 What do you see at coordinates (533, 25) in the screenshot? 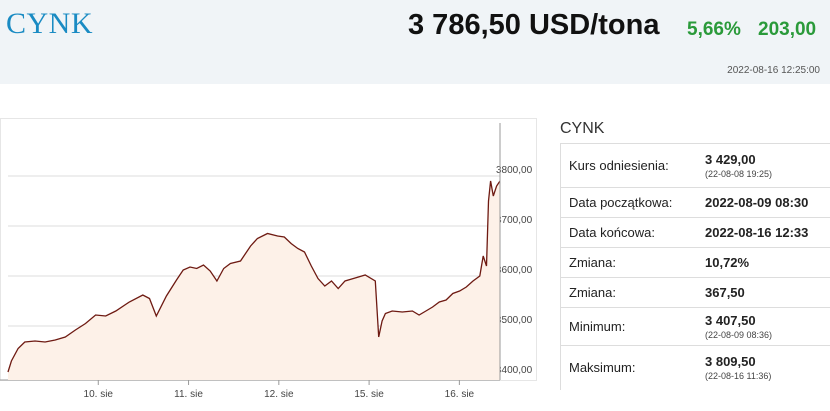
I see `current-price: 3 786,50 USD/tona` at bounding box center [533, 25].